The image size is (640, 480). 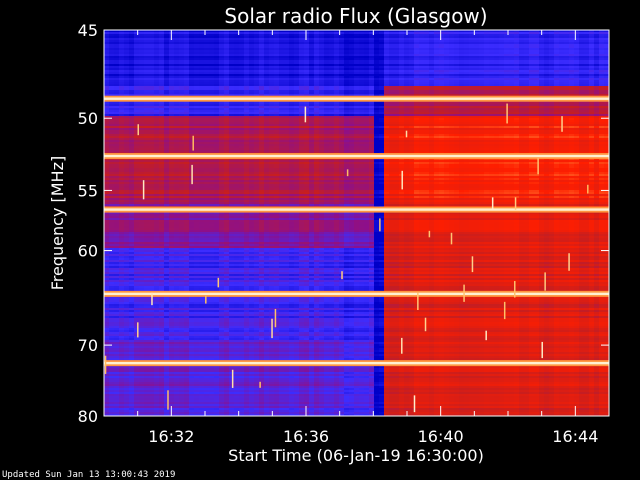 What do you see at coordinates (57, 223) in the screenshot?
I see `y-axis-label: Frequency [MHz]` at bounding box center [57, 223].